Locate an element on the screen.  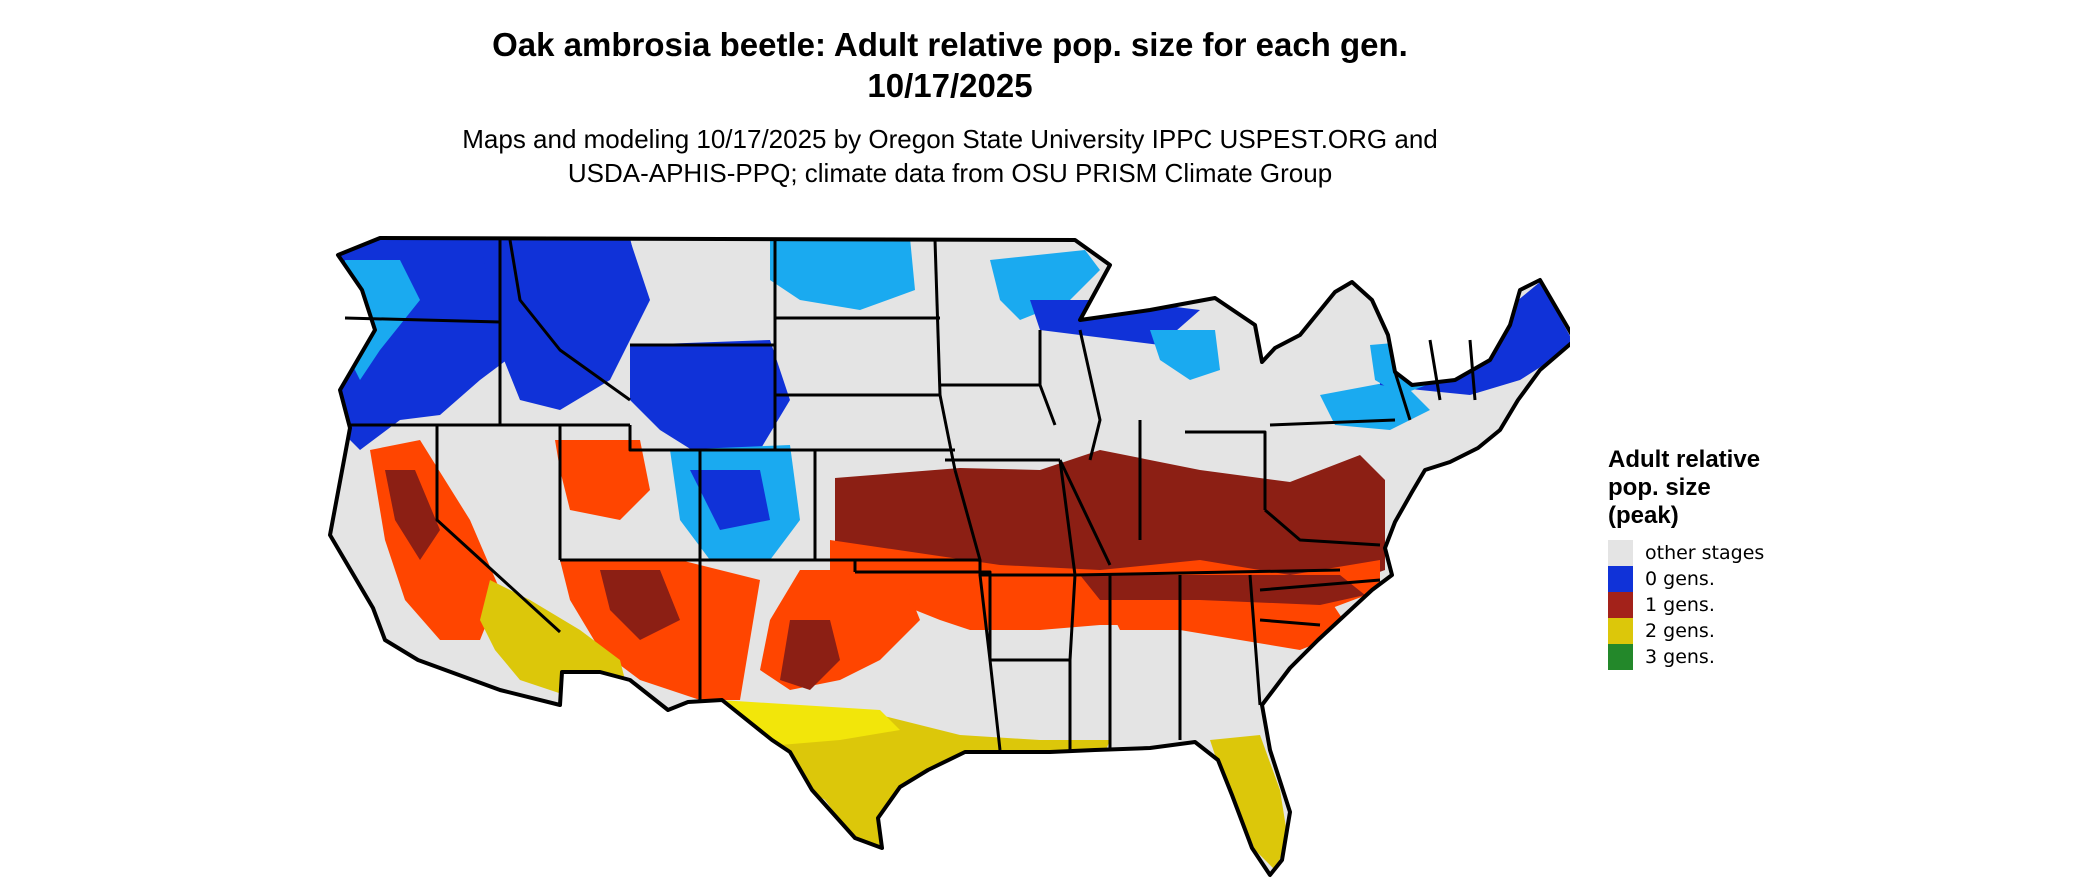
minnesota-light-blue is located at coordinates (1045, 285).